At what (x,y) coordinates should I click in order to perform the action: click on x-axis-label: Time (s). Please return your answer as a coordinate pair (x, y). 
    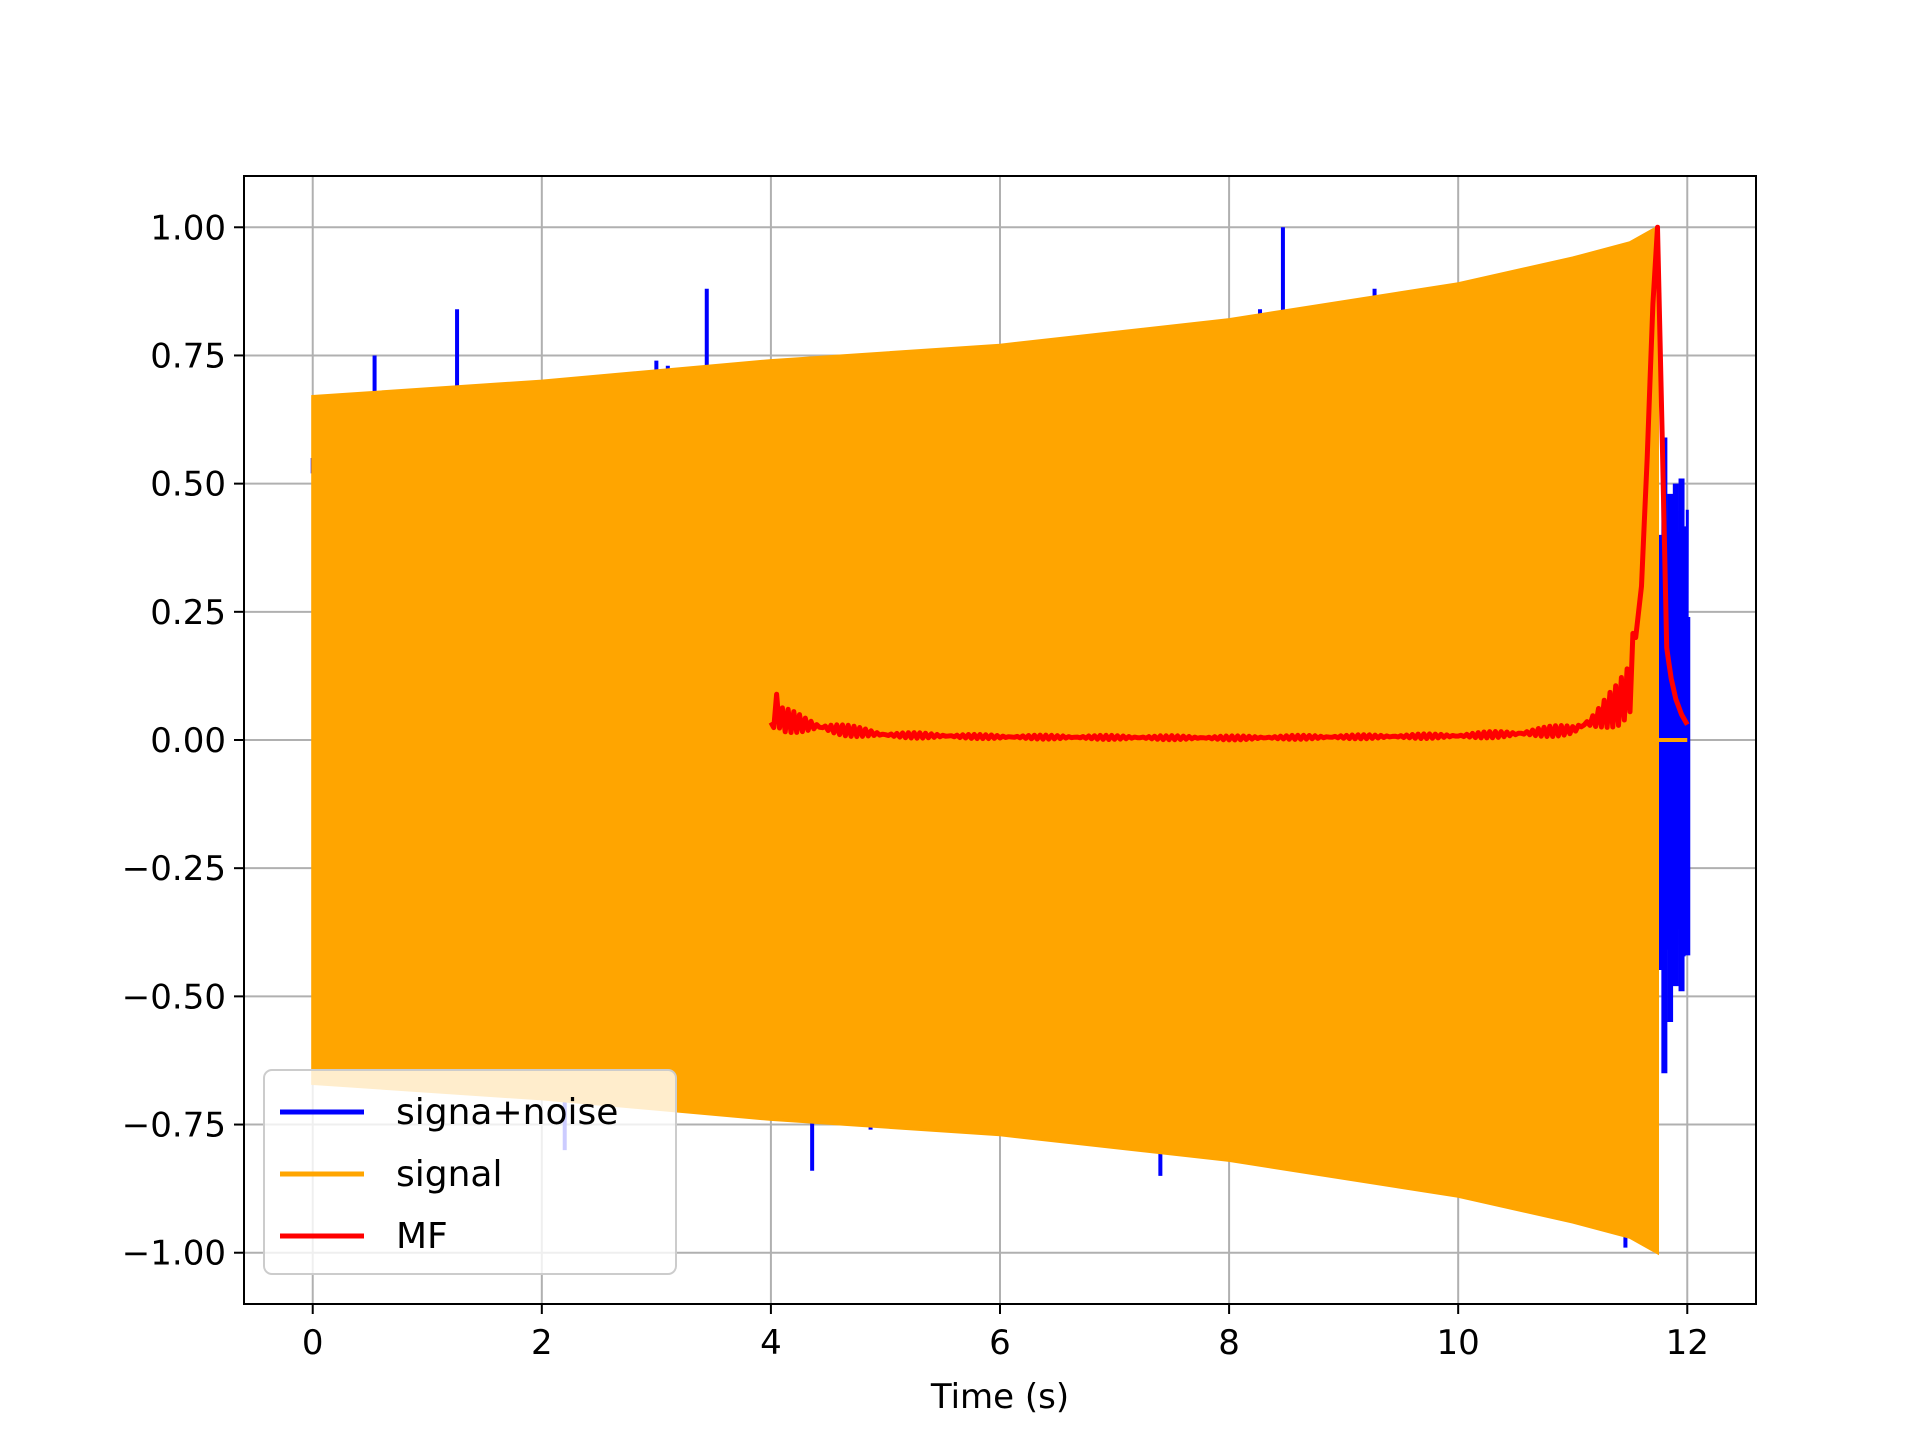
    Looking at the image, I should click on (999, 1397).